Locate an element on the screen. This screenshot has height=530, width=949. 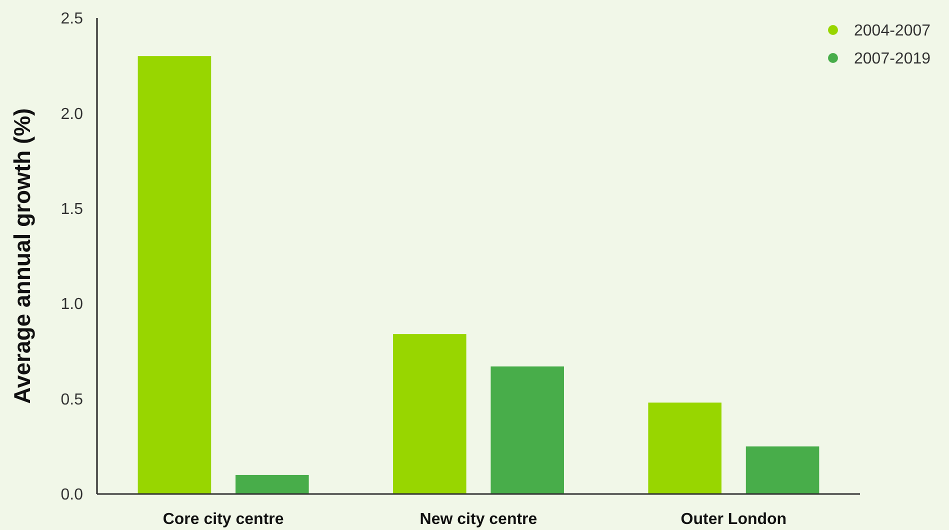
y-tick-label: 2.5 is located at coordinates (72, 19).